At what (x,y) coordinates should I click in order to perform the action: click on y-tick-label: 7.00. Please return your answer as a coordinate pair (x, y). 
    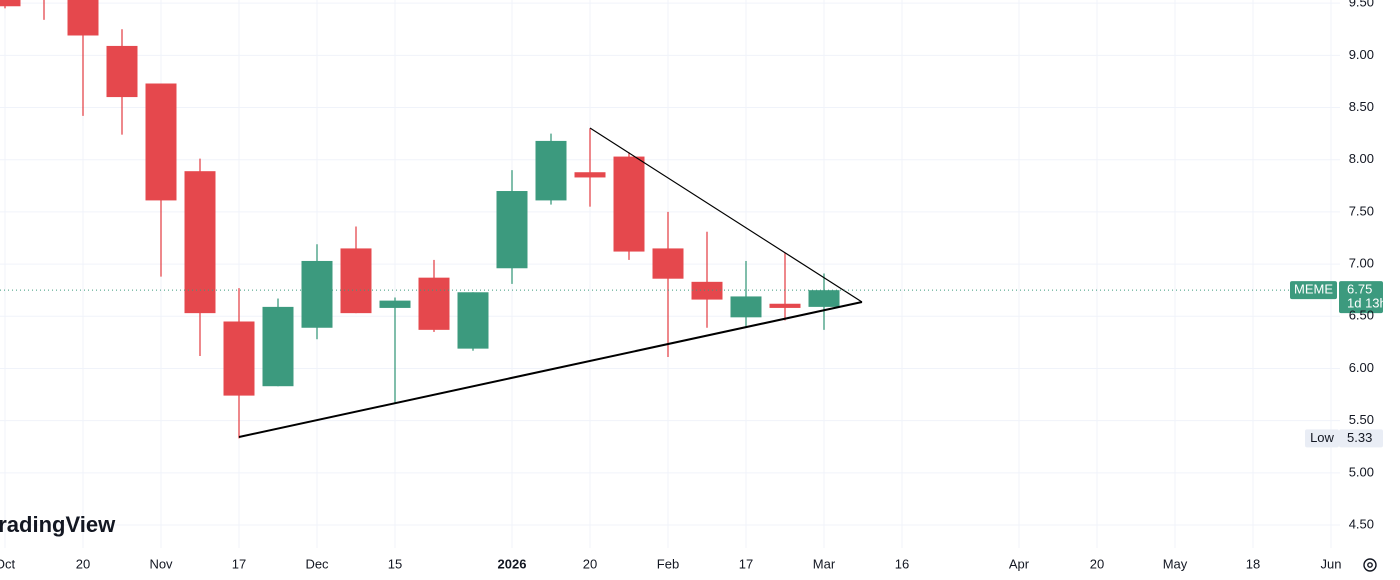
    Looking at the image, I should click on (1361, 263).